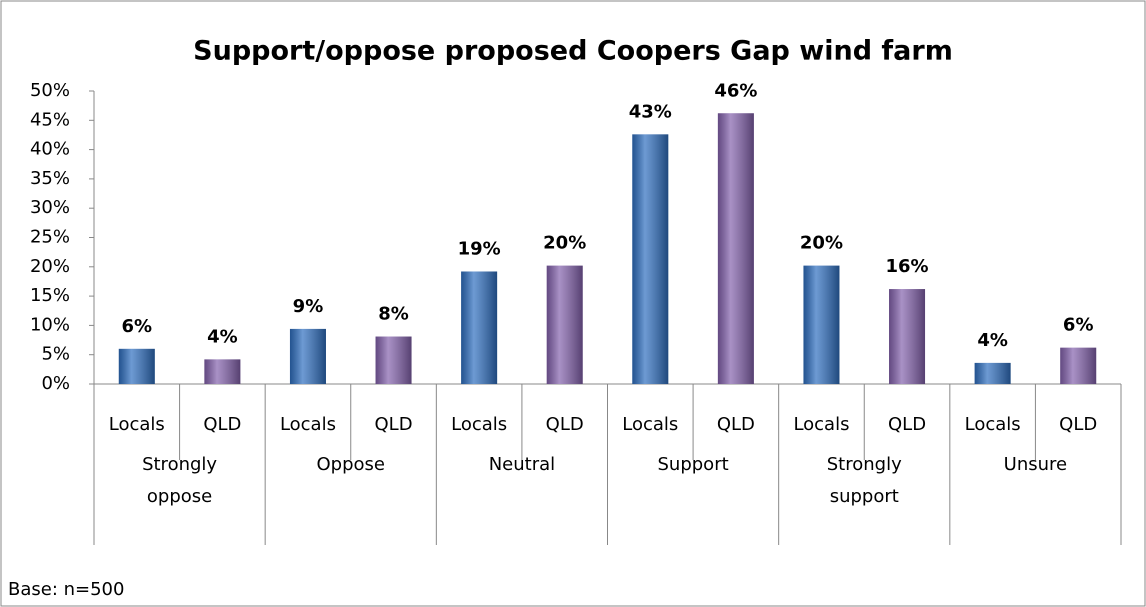 The height and width of the screenshot is (607, 1146). I want to click on y-tick-label: 5%, so click(55, 354).